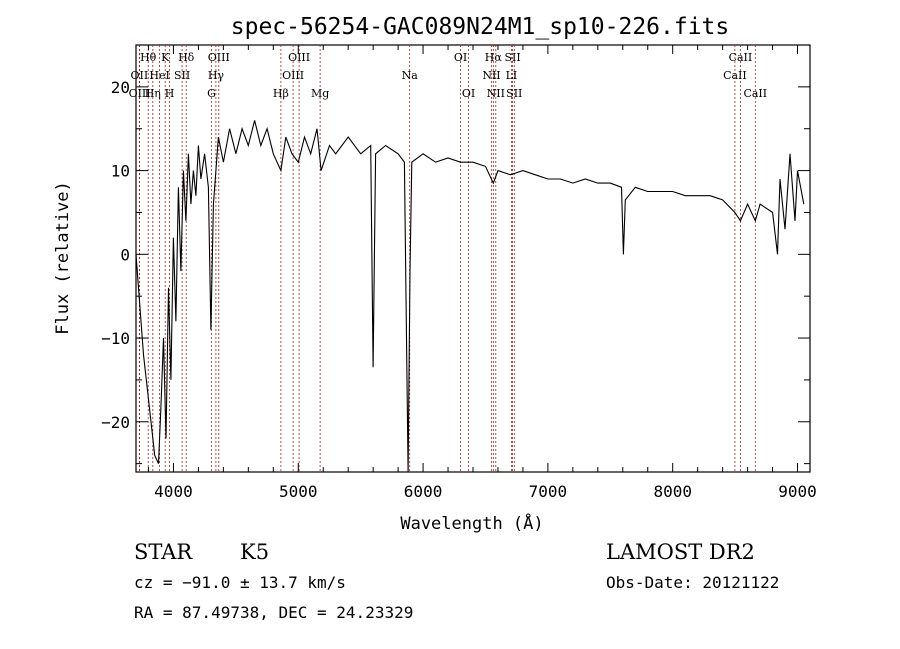  Describe the element at coordinates (494, 57) in the screenshot. I see `emission-line-label: Hα` at that location.